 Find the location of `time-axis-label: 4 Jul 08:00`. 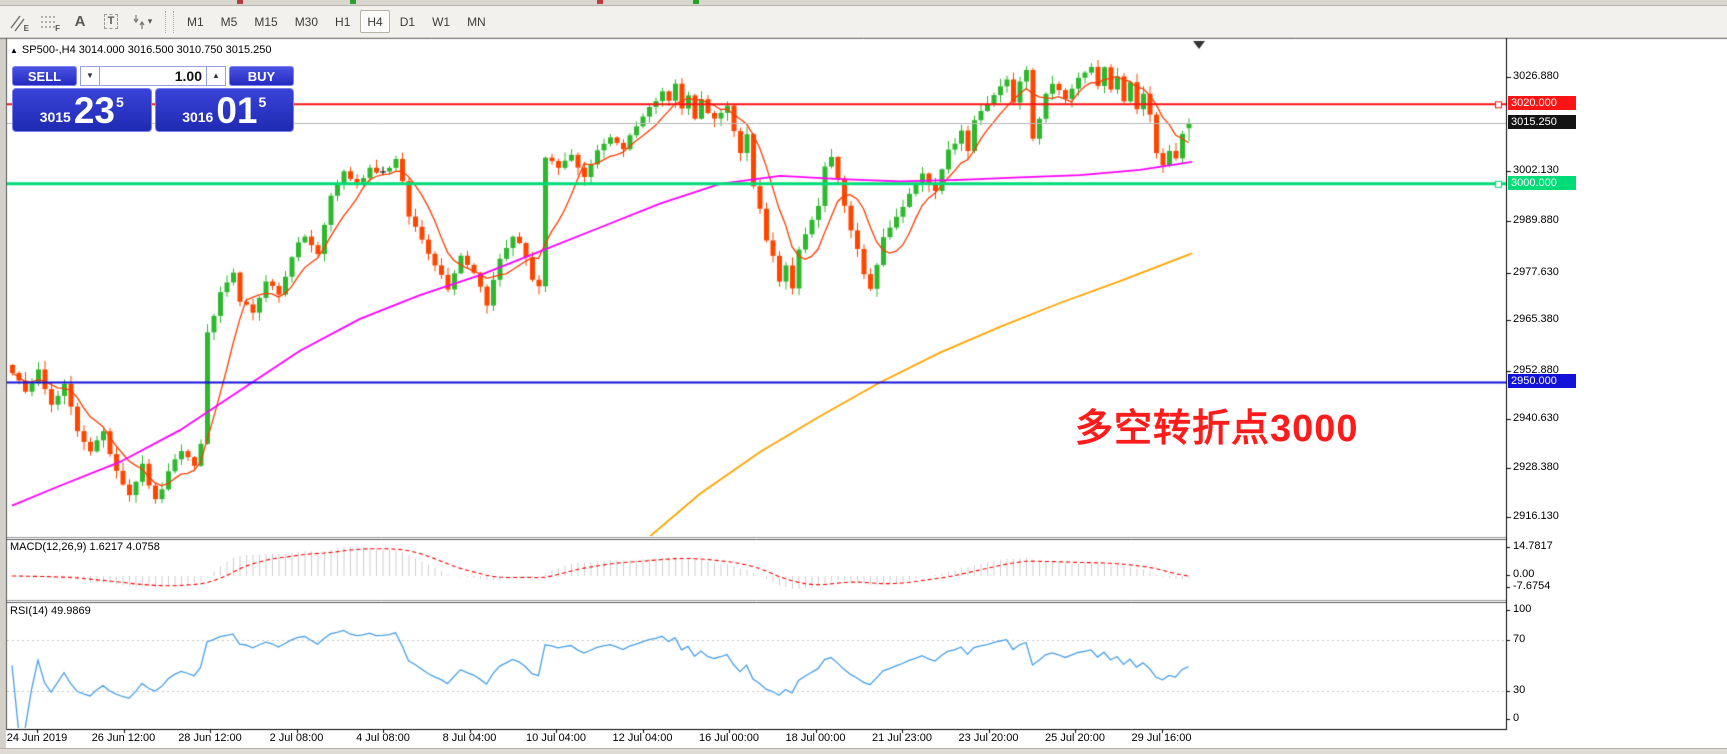

time-axis-label: 4 Jul 08:00 is located at coordinates (383, 738).